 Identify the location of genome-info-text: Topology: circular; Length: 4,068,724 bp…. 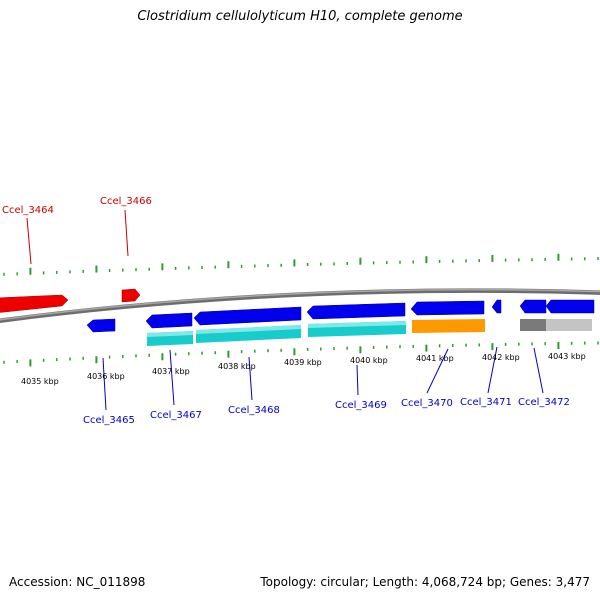
(425, 582).